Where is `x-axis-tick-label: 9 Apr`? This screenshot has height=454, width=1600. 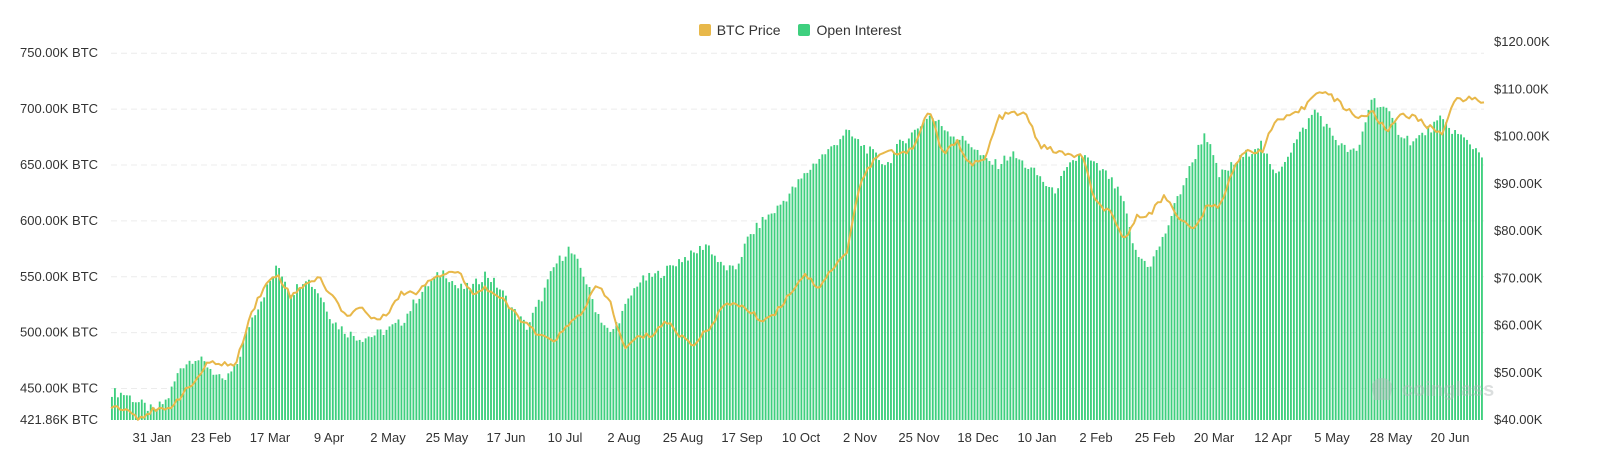
x-axis-tick-label: 9 Apr is located at coordinates (329, 437).